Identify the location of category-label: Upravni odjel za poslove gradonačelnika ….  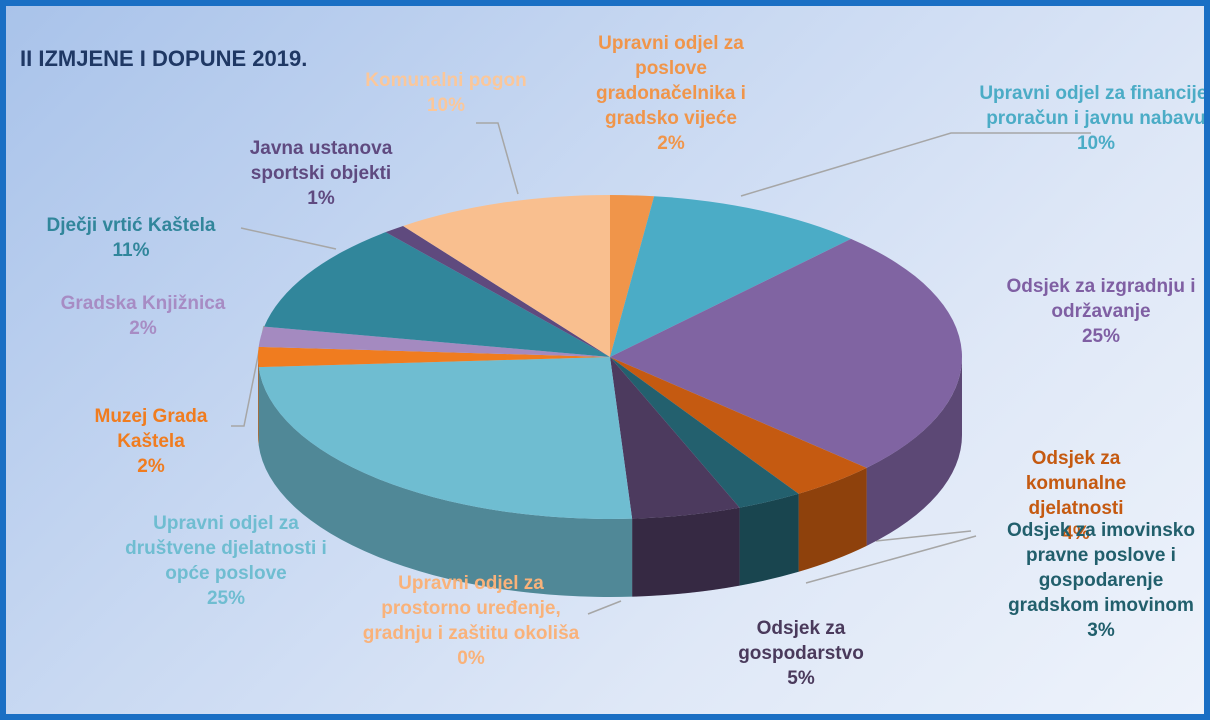
(671, 81).